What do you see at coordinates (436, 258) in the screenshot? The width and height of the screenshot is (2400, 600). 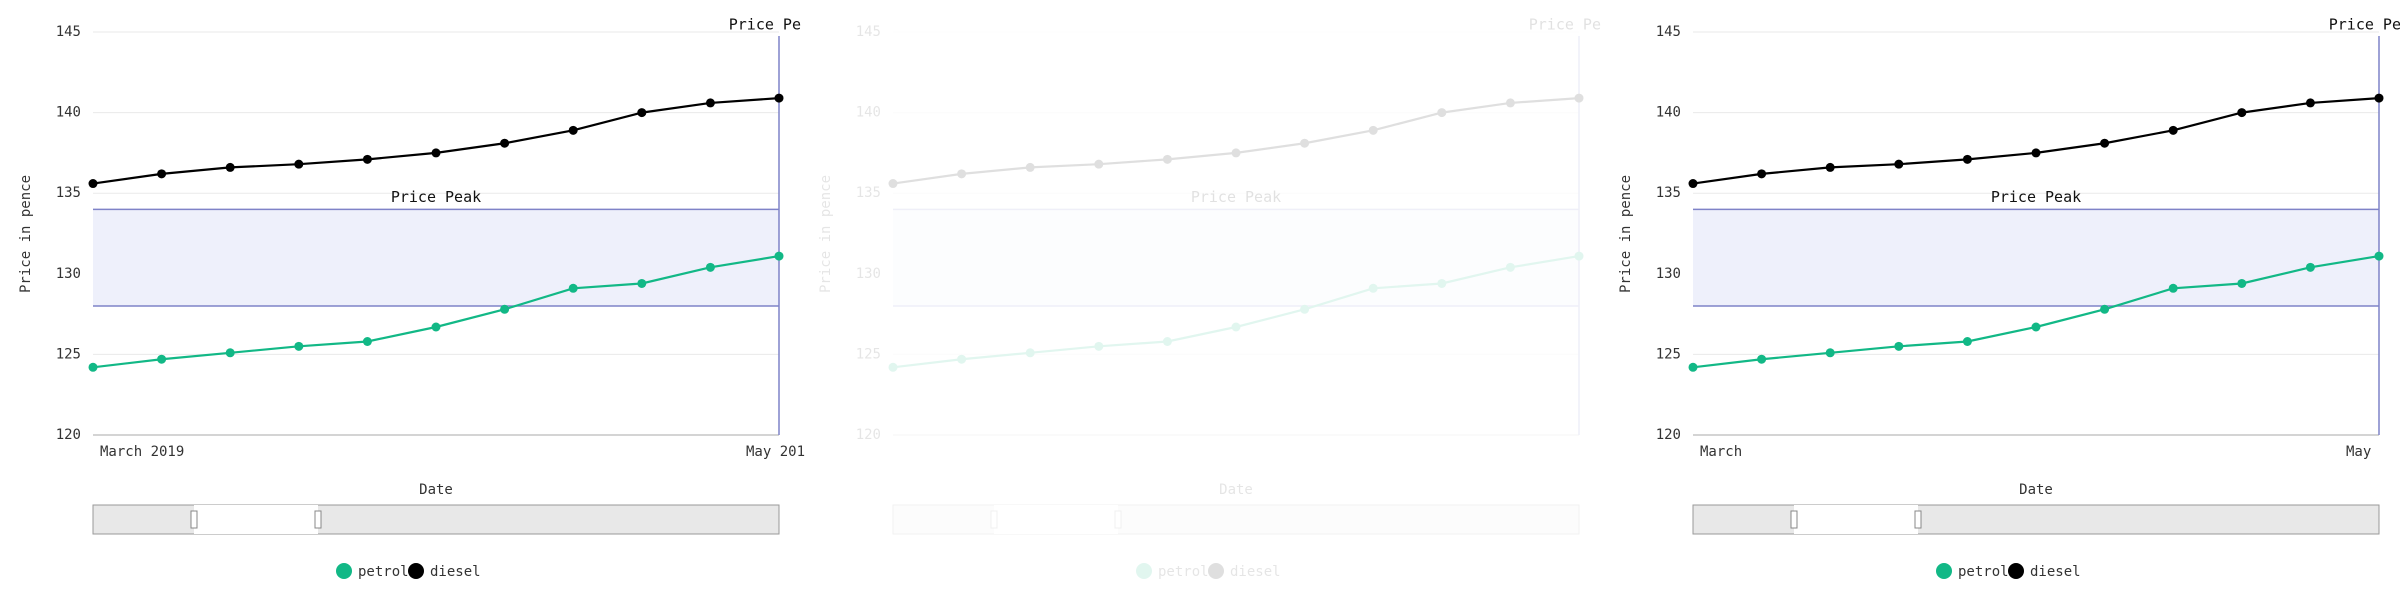 I see `peak-band` at bounding box center [436, 258].